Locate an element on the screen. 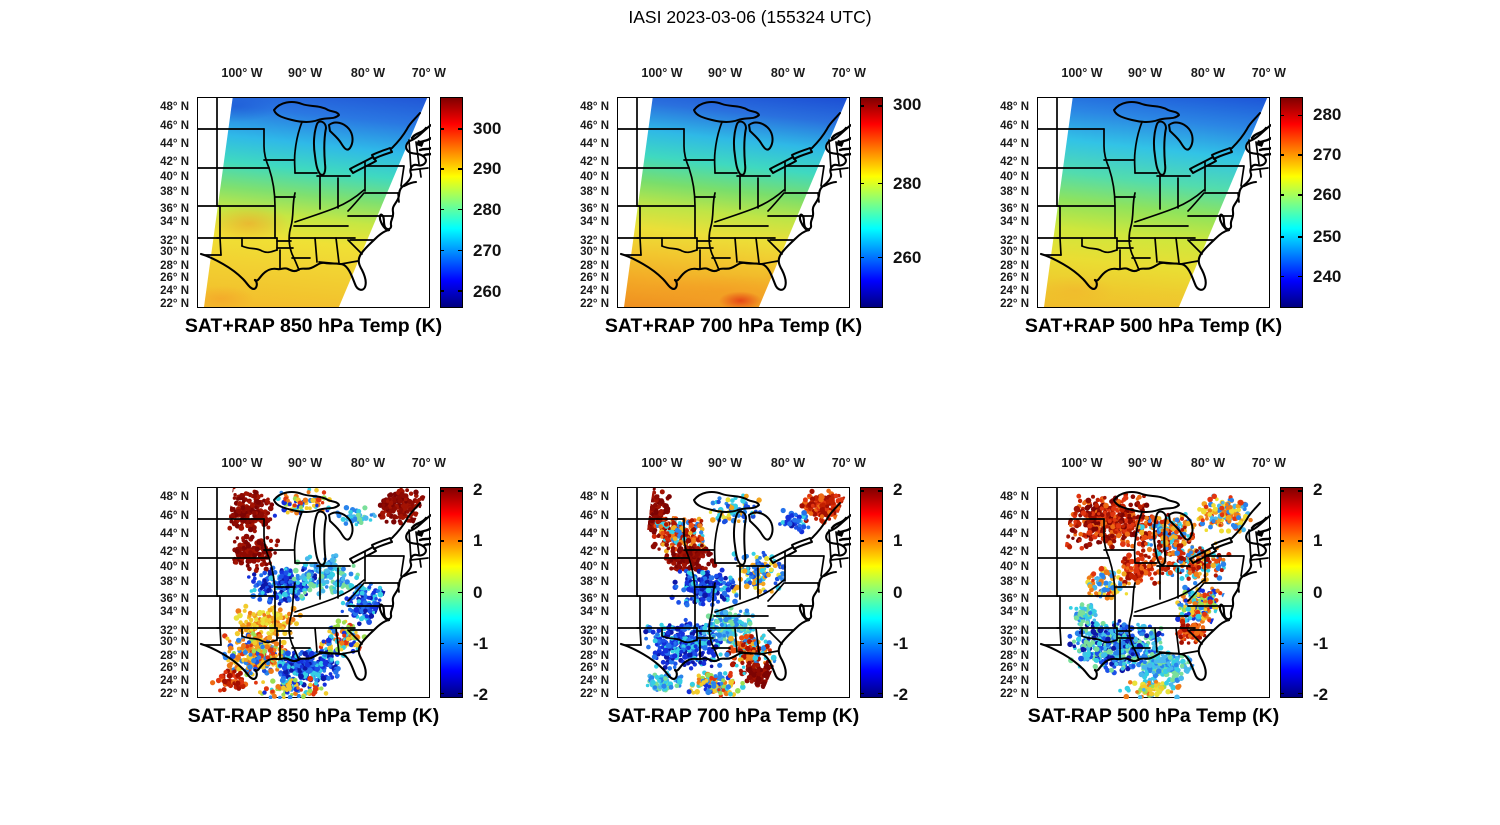 The height and width of the screenshot is (825, 1500). figure-title: IASI 2023-03-06 (155324 UTC) is located at coordinates (750, 17).